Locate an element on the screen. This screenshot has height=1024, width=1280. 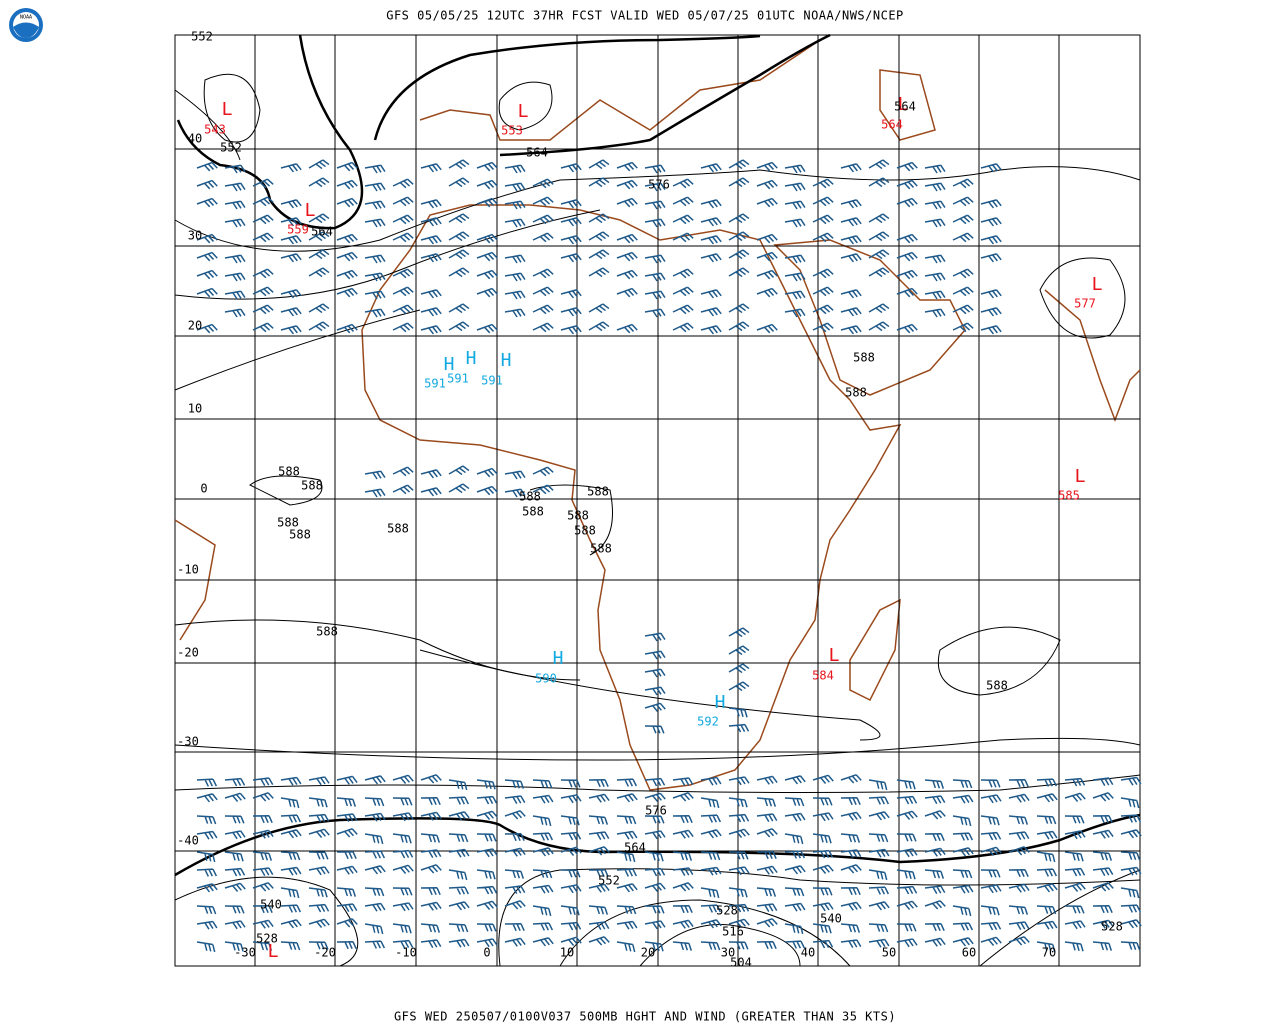
contour-label: 564 is located at coordinates (322, 232).